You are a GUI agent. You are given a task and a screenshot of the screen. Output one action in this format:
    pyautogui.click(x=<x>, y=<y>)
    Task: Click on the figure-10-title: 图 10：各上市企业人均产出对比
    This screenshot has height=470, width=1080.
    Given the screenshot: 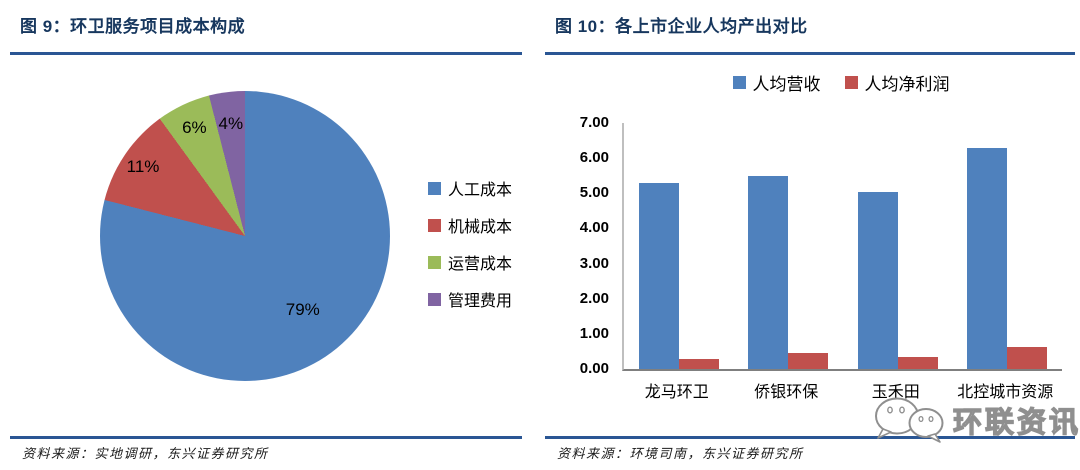 What is the action you would take?
    pyautogui.click(x=681, y=26)
    